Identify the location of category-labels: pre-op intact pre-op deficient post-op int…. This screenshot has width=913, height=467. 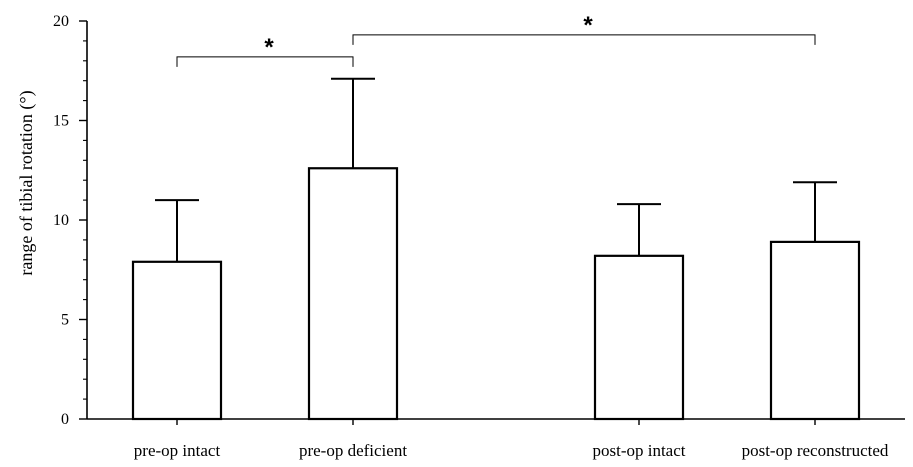
(511, 450).